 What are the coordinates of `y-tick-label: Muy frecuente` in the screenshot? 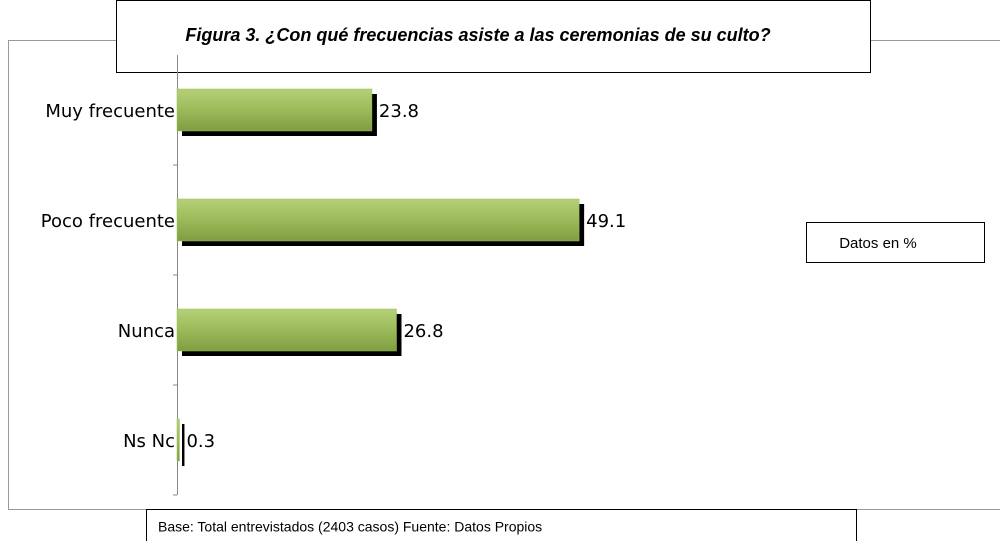 It's located at (110, 111).